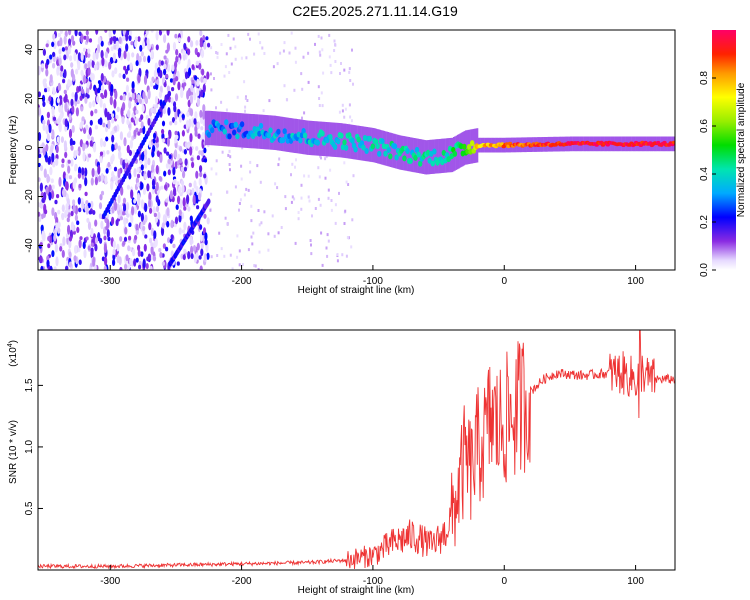 This screenshot has height=600, width=750. I want to click on x-tick-label: -200, so click(242, 581).